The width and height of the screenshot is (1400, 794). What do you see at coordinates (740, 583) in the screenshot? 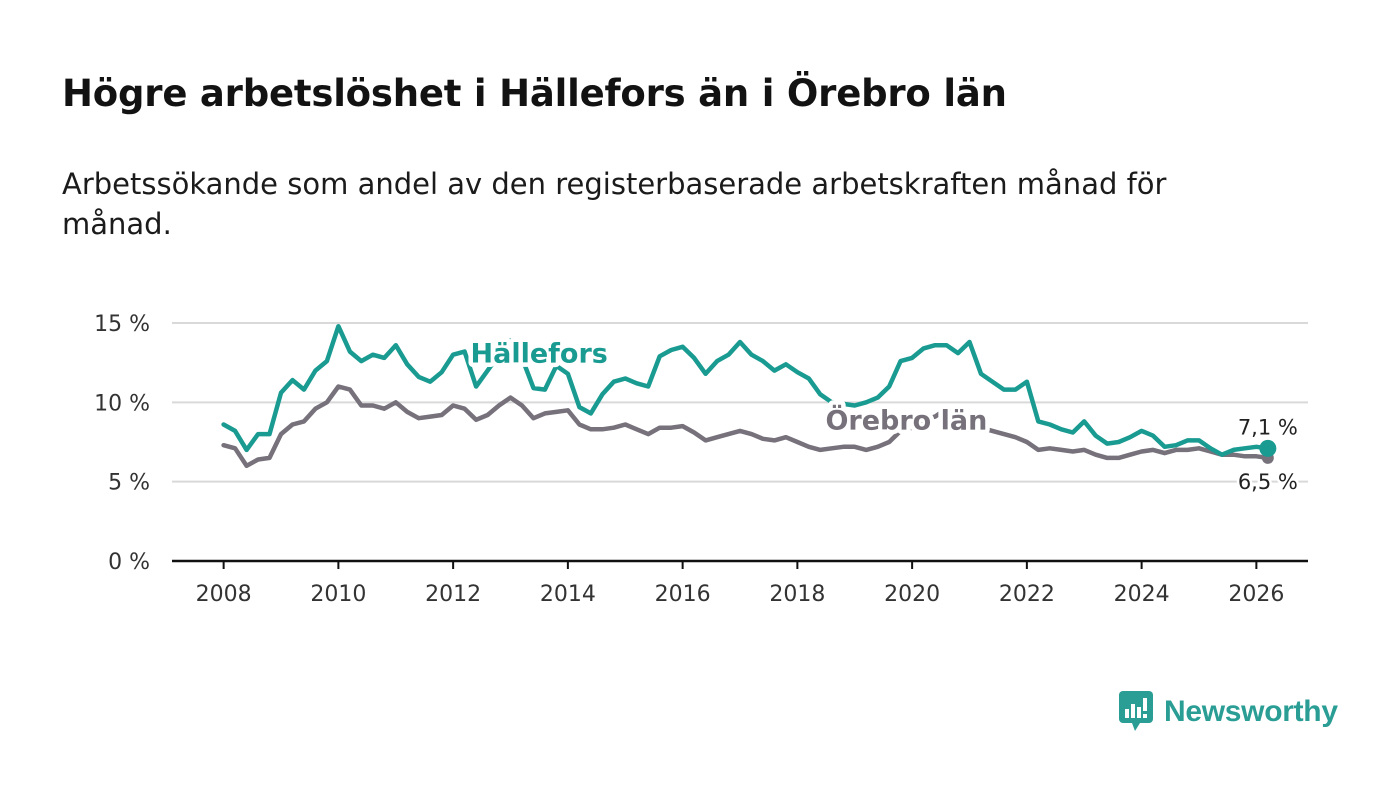
I see `x-axis: 2008 2010 2012 2014 2016 2018 2020 2022 2024 2026` at bounding box center [740, 583].